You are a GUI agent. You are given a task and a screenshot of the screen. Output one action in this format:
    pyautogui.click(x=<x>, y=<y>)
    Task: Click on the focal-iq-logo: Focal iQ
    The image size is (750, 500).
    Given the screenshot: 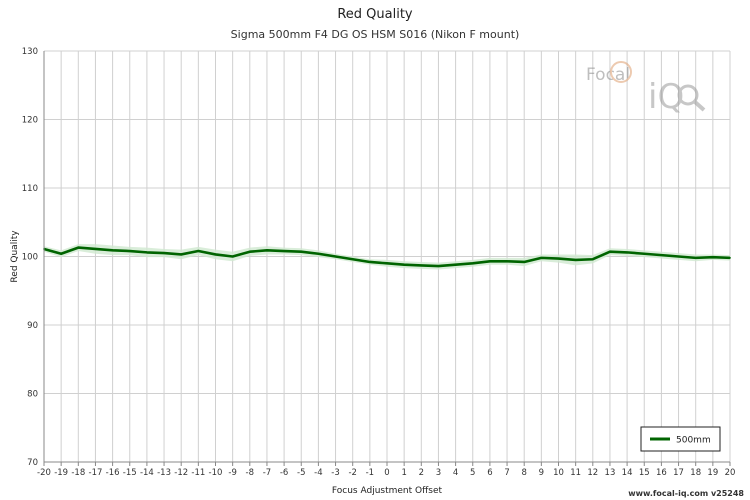 What is the action you would take?
    pyautogui.click(x=646, y=89)
    